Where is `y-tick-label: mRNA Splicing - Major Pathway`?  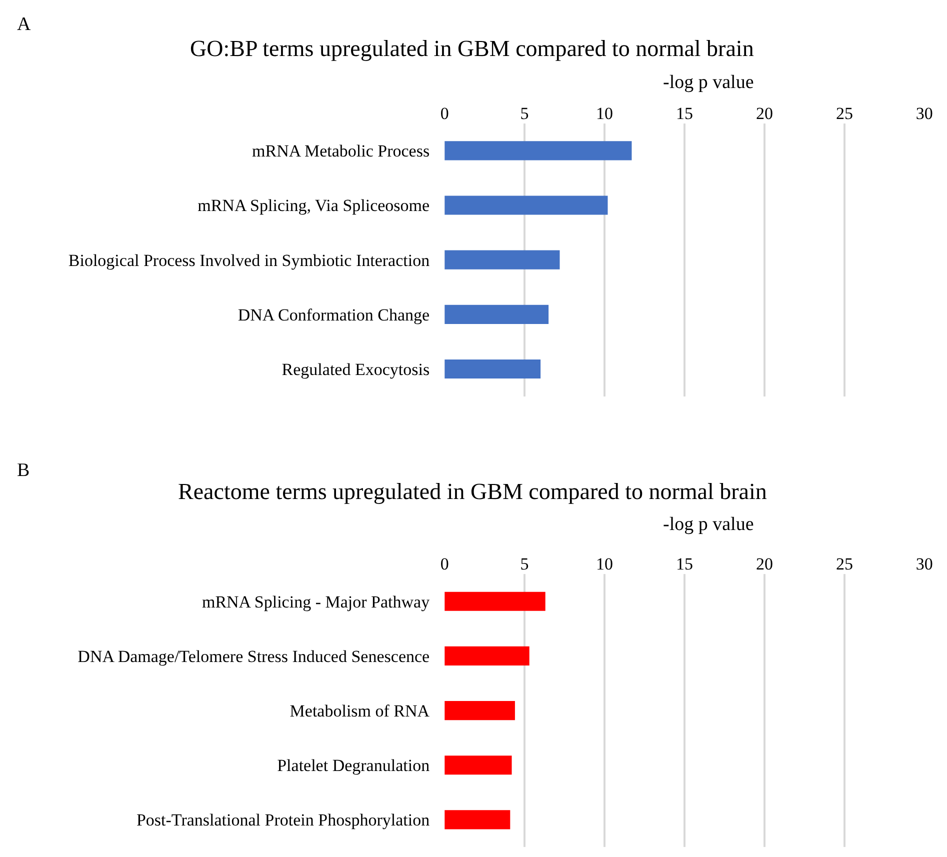
y-tick-label: mRNA Splicing - Major Pathway is located at coordinates (316, 602).